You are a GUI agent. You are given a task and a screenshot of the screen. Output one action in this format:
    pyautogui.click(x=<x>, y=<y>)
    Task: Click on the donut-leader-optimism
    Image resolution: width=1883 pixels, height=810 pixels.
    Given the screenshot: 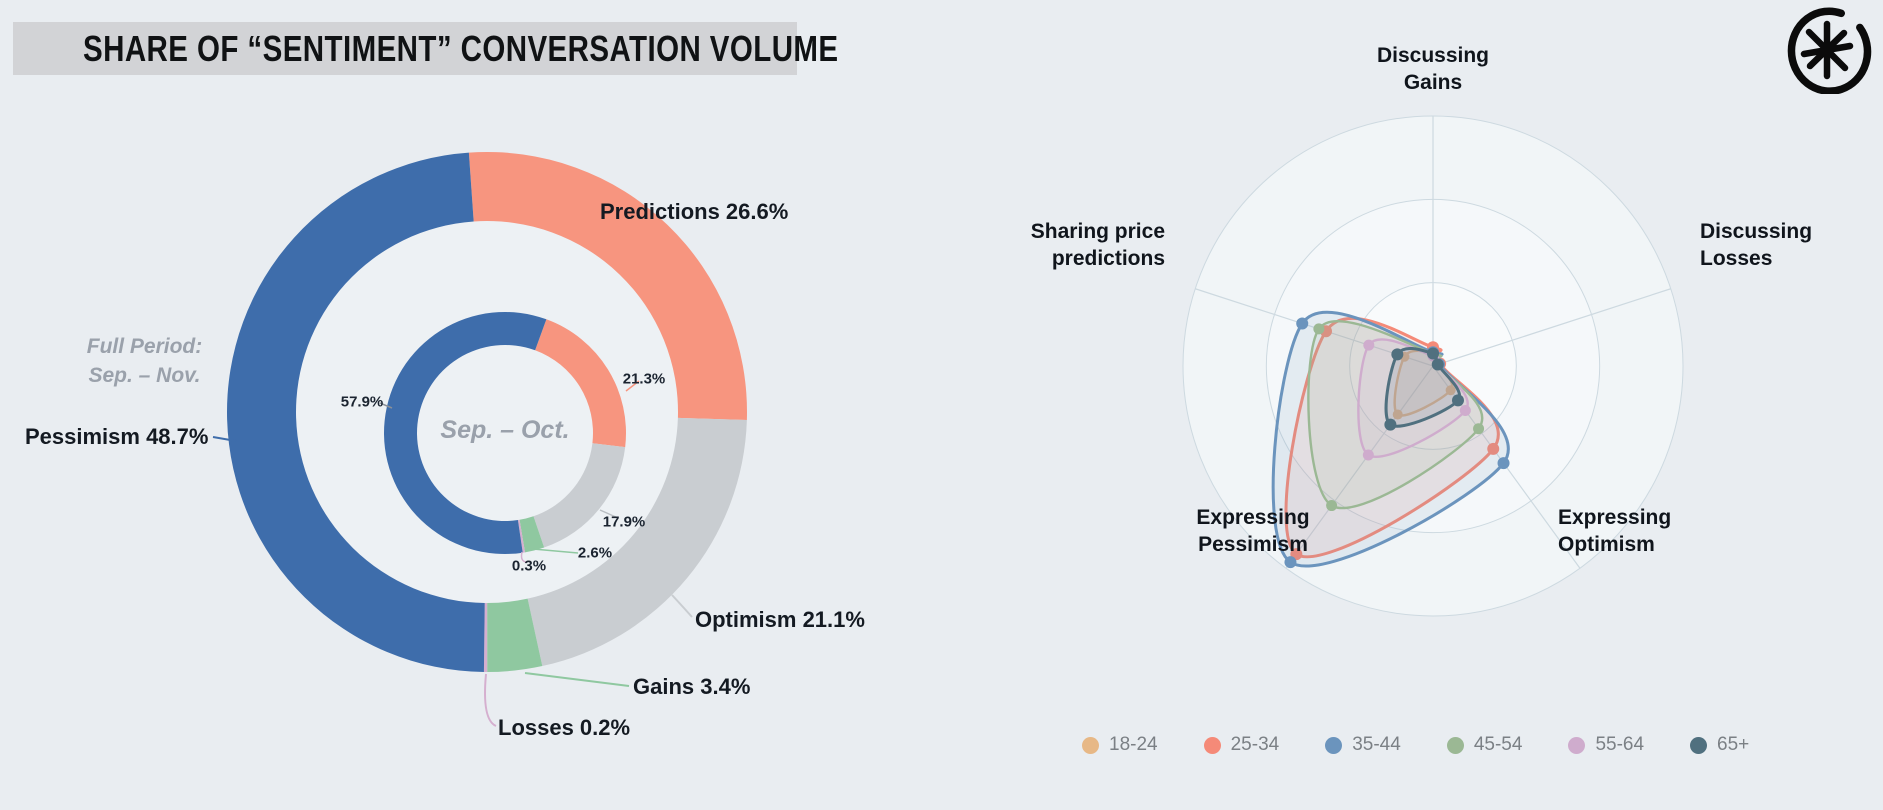 What is the action you would take?
    pyautogui.click(x=682, y=606)
    